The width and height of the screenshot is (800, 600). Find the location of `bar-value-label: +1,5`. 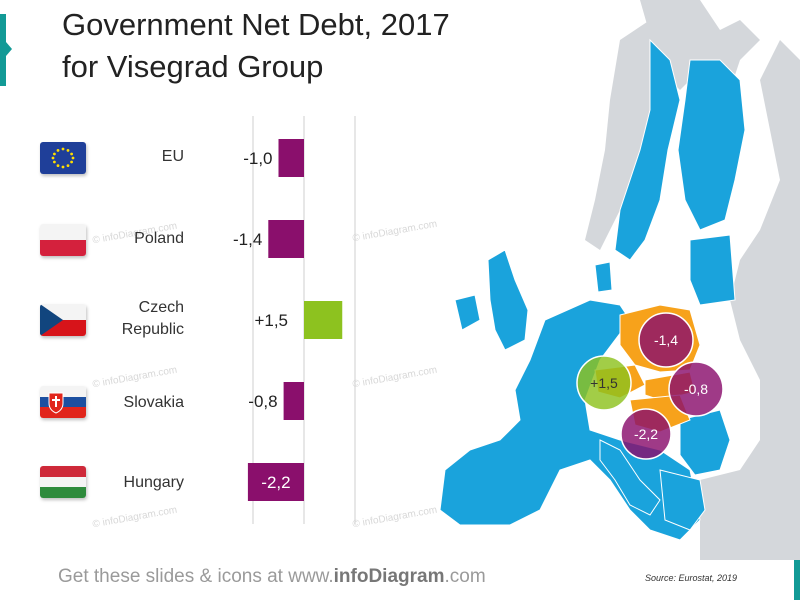

bar-value-label: +1,5 is located at coordinates (271, 320).